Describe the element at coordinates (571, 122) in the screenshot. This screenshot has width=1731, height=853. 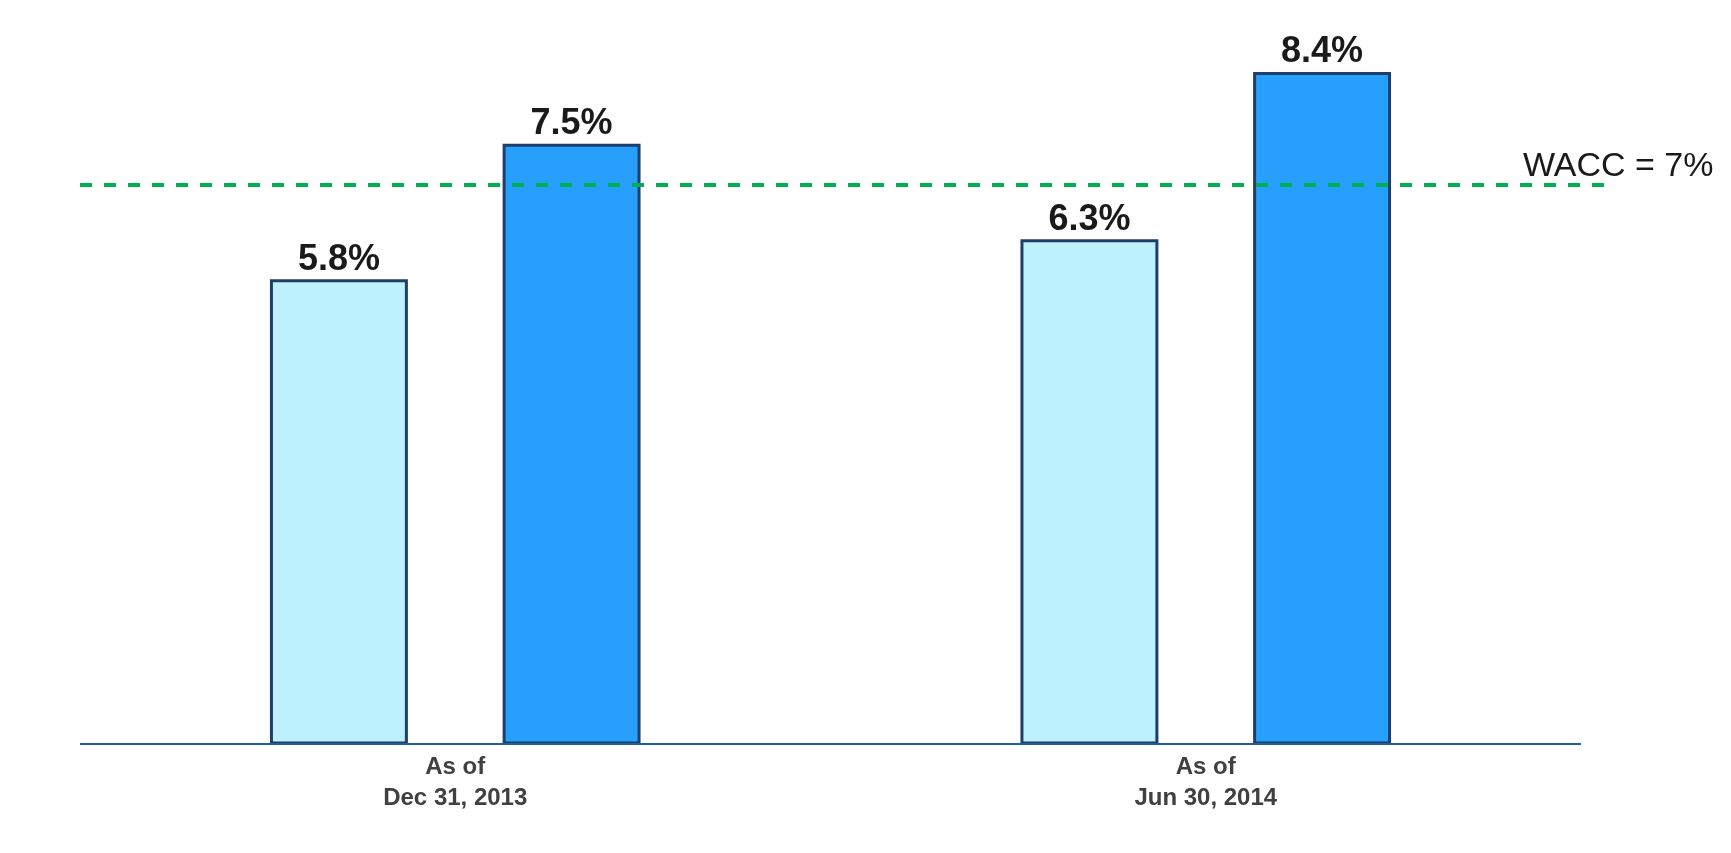
I see `data-label: 7.5%` at that location.